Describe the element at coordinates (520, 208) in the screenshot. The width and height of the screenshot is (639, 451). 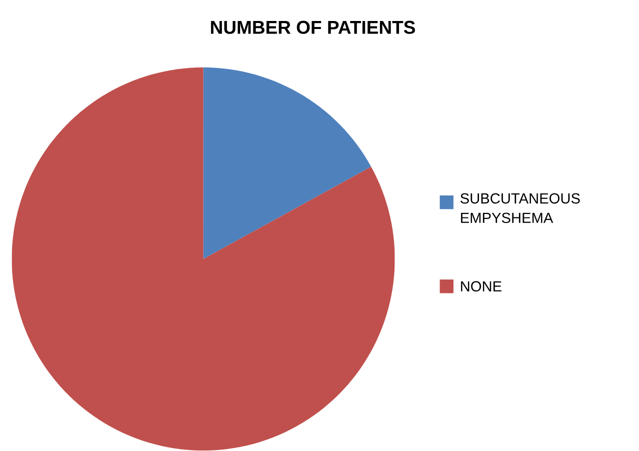
I see `legend-label: SUBCUTANEOUS EMPYSHEMA` at that location.